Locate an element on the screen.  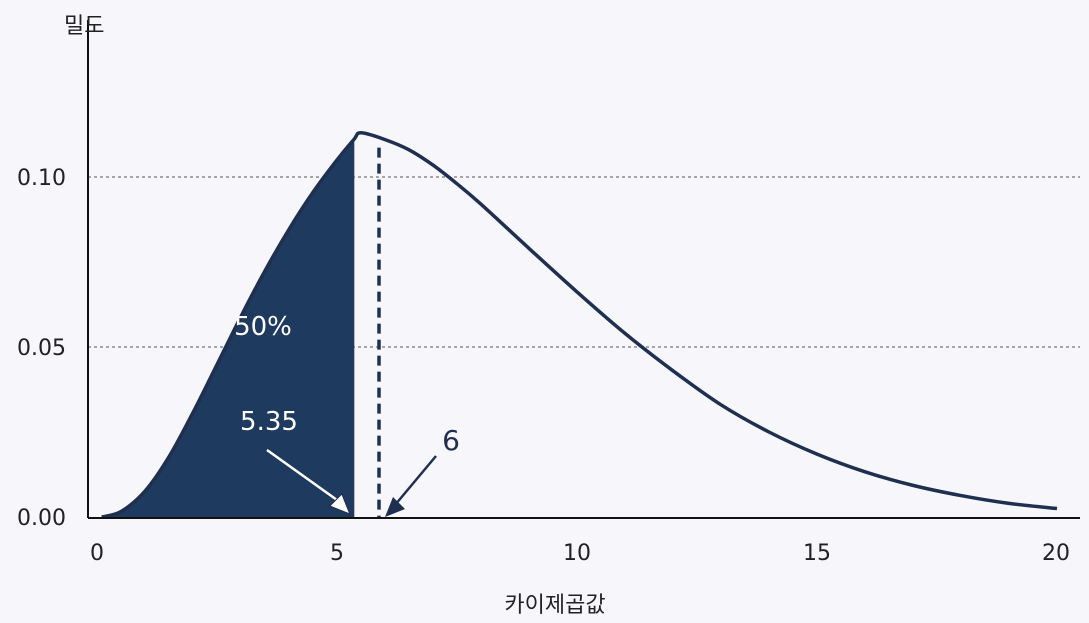
y-tick-label: 0.10 is located at coordinates (41, 178).